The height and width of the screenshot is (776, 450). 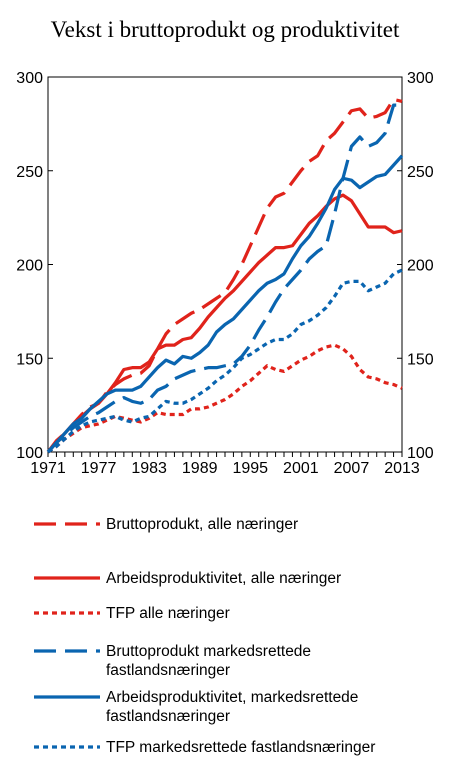 What do you see at coordinates (352, 468) in the screenshot?
I see `x-tick-label: 2007` at bounding box center [352, 468].